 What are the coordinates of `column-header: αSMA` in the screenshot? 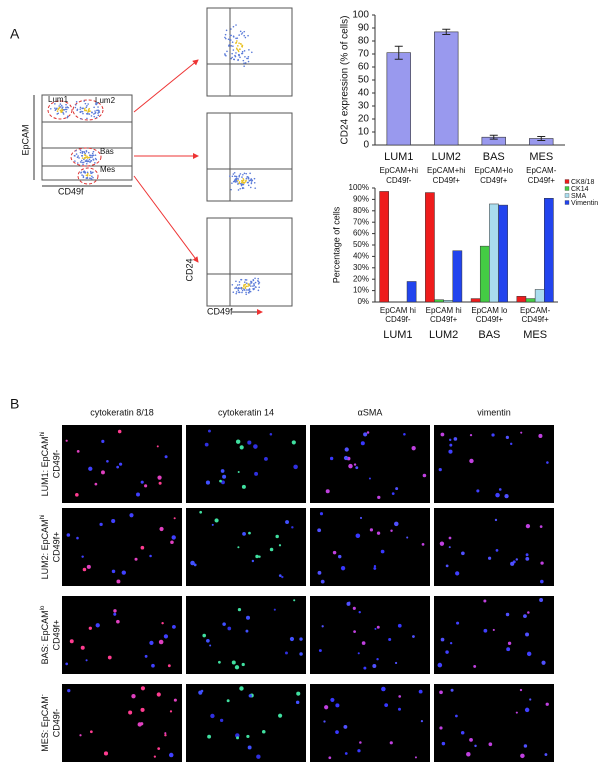 It's located at (370, 412).